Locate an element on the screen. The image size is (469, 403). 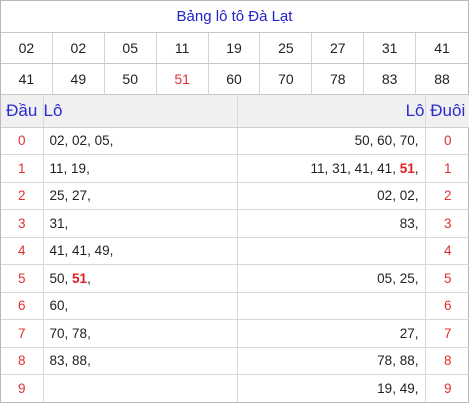
lo-row: 5 50, 51, 05, 25, 5 is located at coordinates (235, 278).